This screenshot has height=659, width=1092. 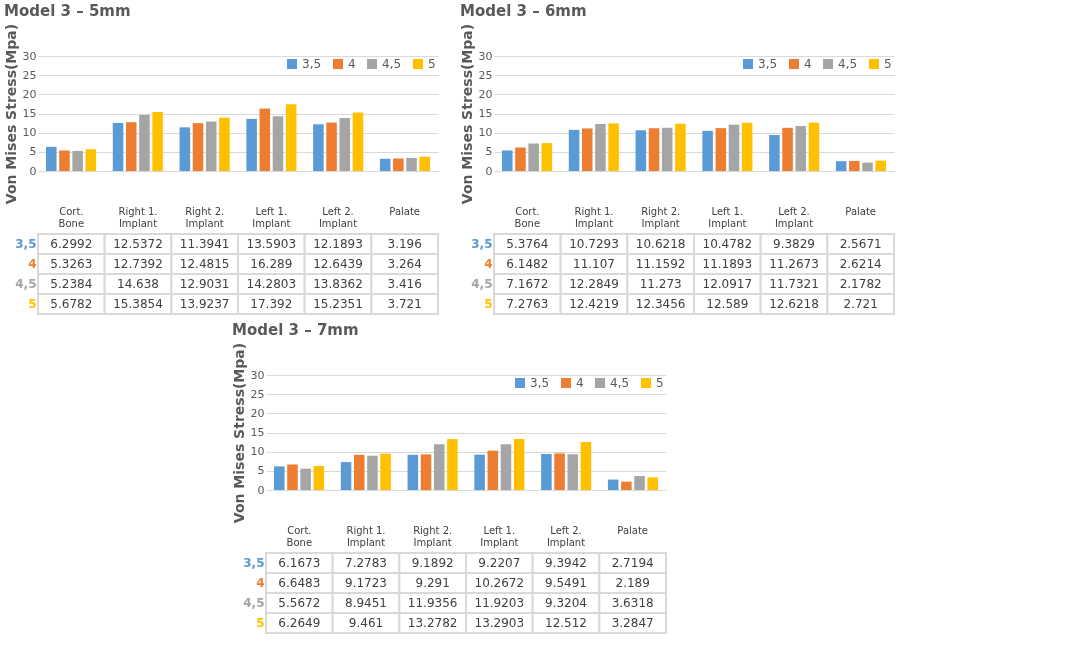 What do you see at coordinates (257, 432) in the screenshot?
I see `y-tick-label: 15` at bounding box center [257, 432].